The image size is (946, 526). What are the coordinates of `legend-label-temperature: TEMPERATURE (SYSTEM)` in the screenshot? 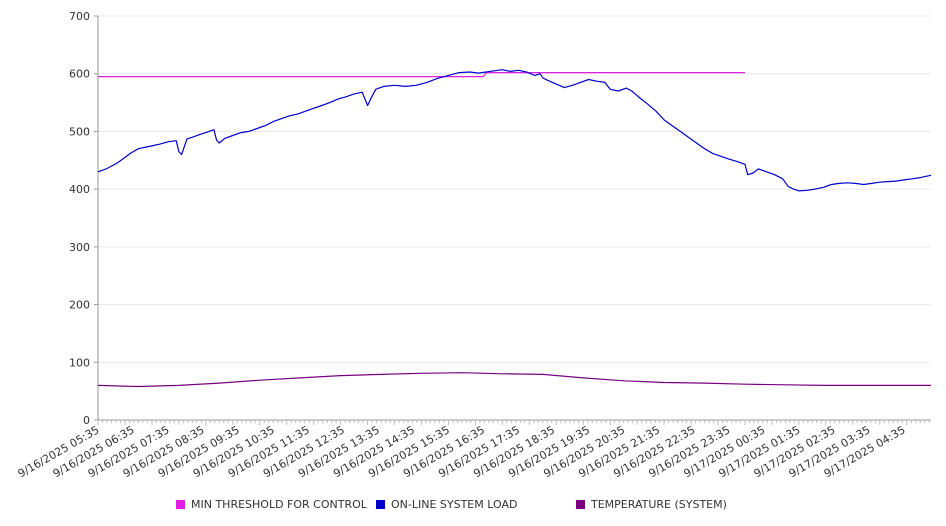 It's located at (659, 504).